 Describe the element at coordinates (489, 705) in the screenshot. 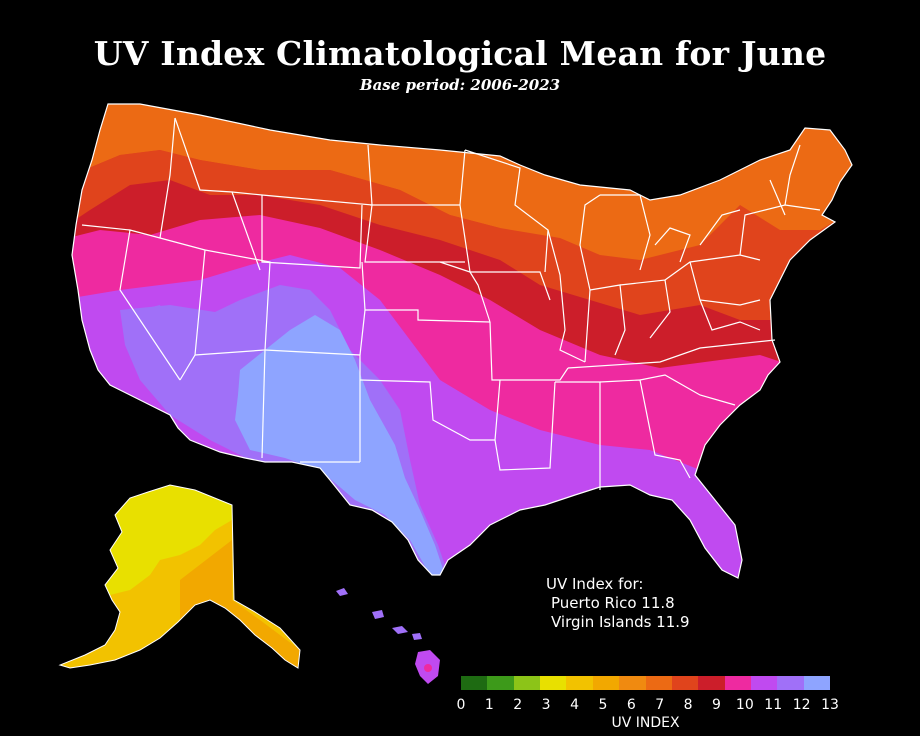

I see `colorbar-tick-label: 1` at that location.